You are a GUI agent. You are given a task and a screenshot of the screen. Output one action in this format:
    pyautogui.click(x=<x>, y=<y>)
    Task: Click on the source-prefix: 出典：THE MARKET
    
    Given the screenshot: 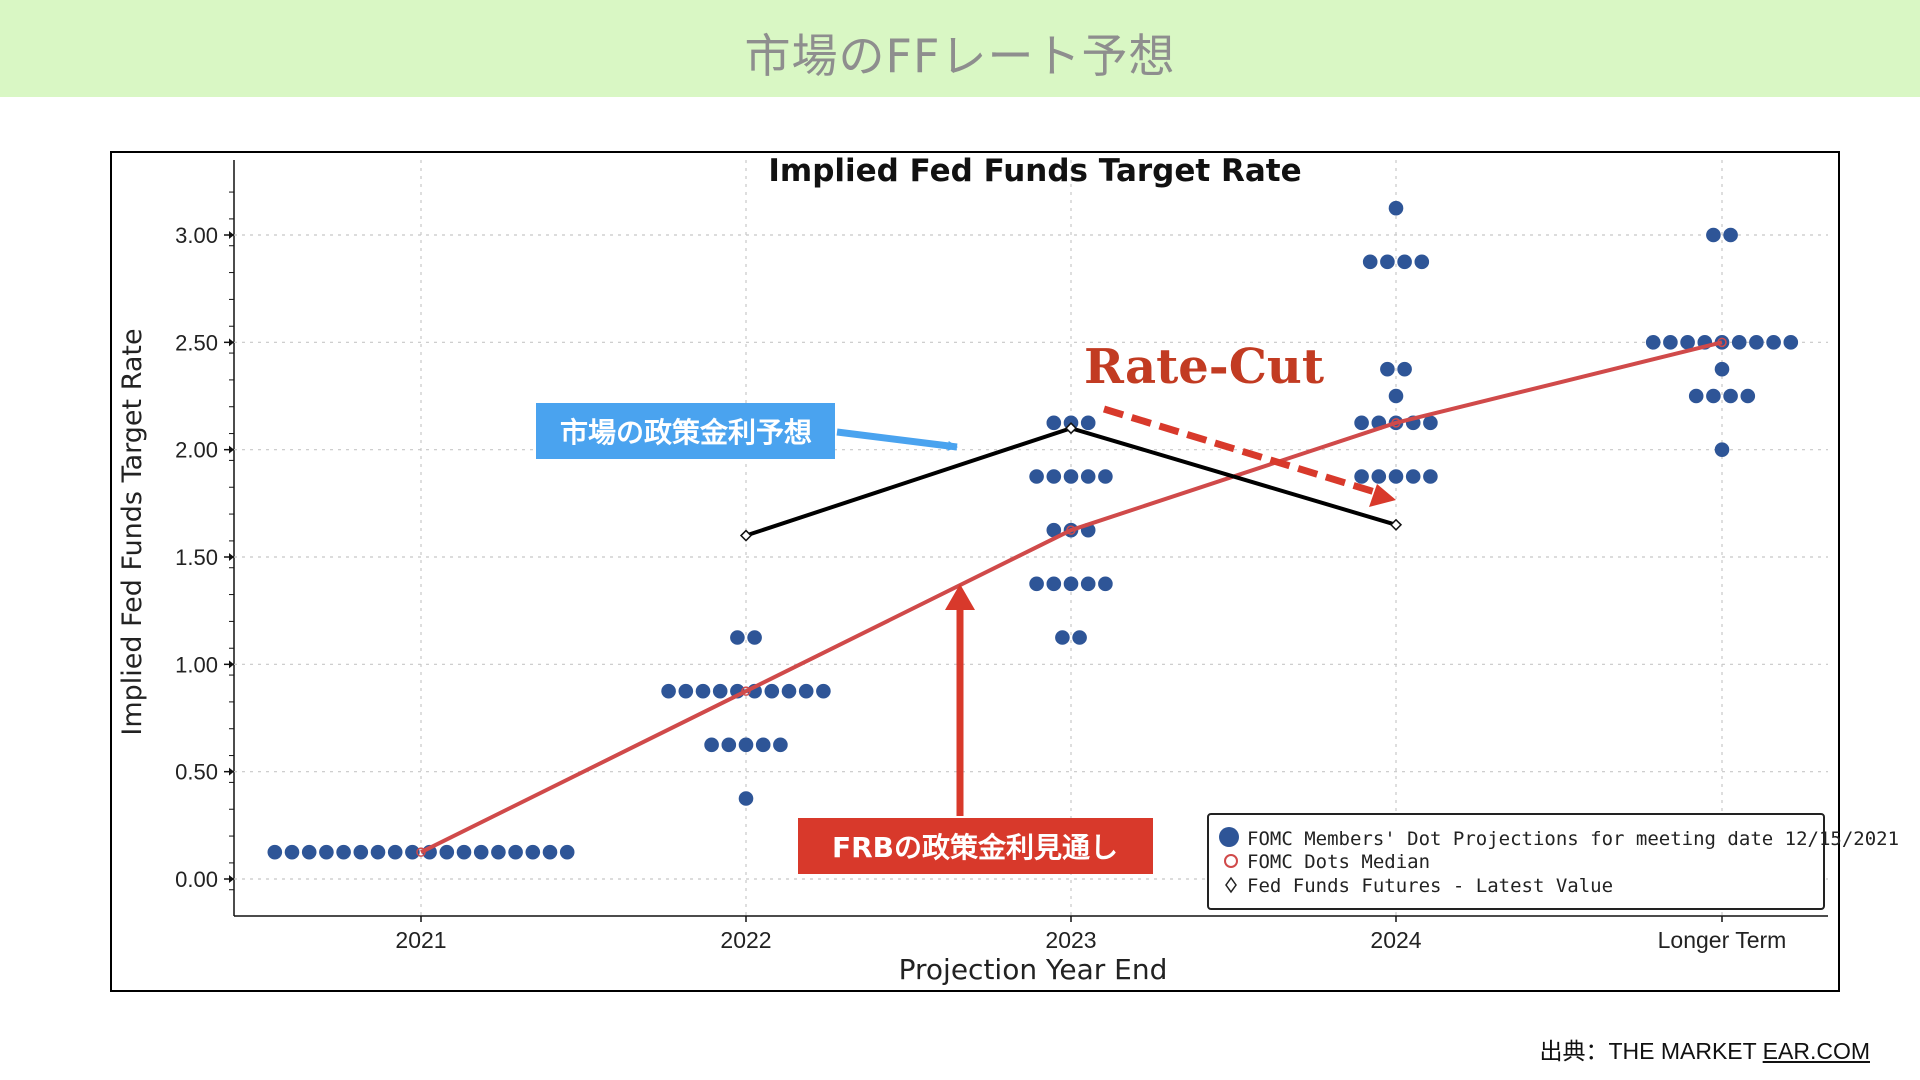 What is the action you would take?
    pyautogui.click(x=1651, y=1051)
    